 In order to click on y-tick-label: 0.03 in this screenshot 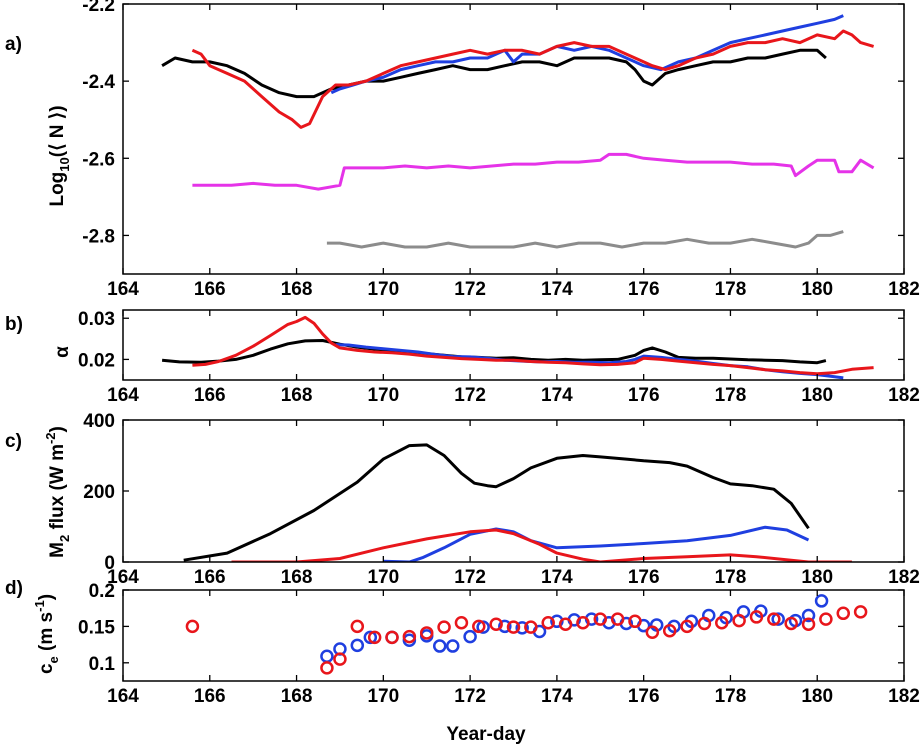, I will do `click(96, 319)`.